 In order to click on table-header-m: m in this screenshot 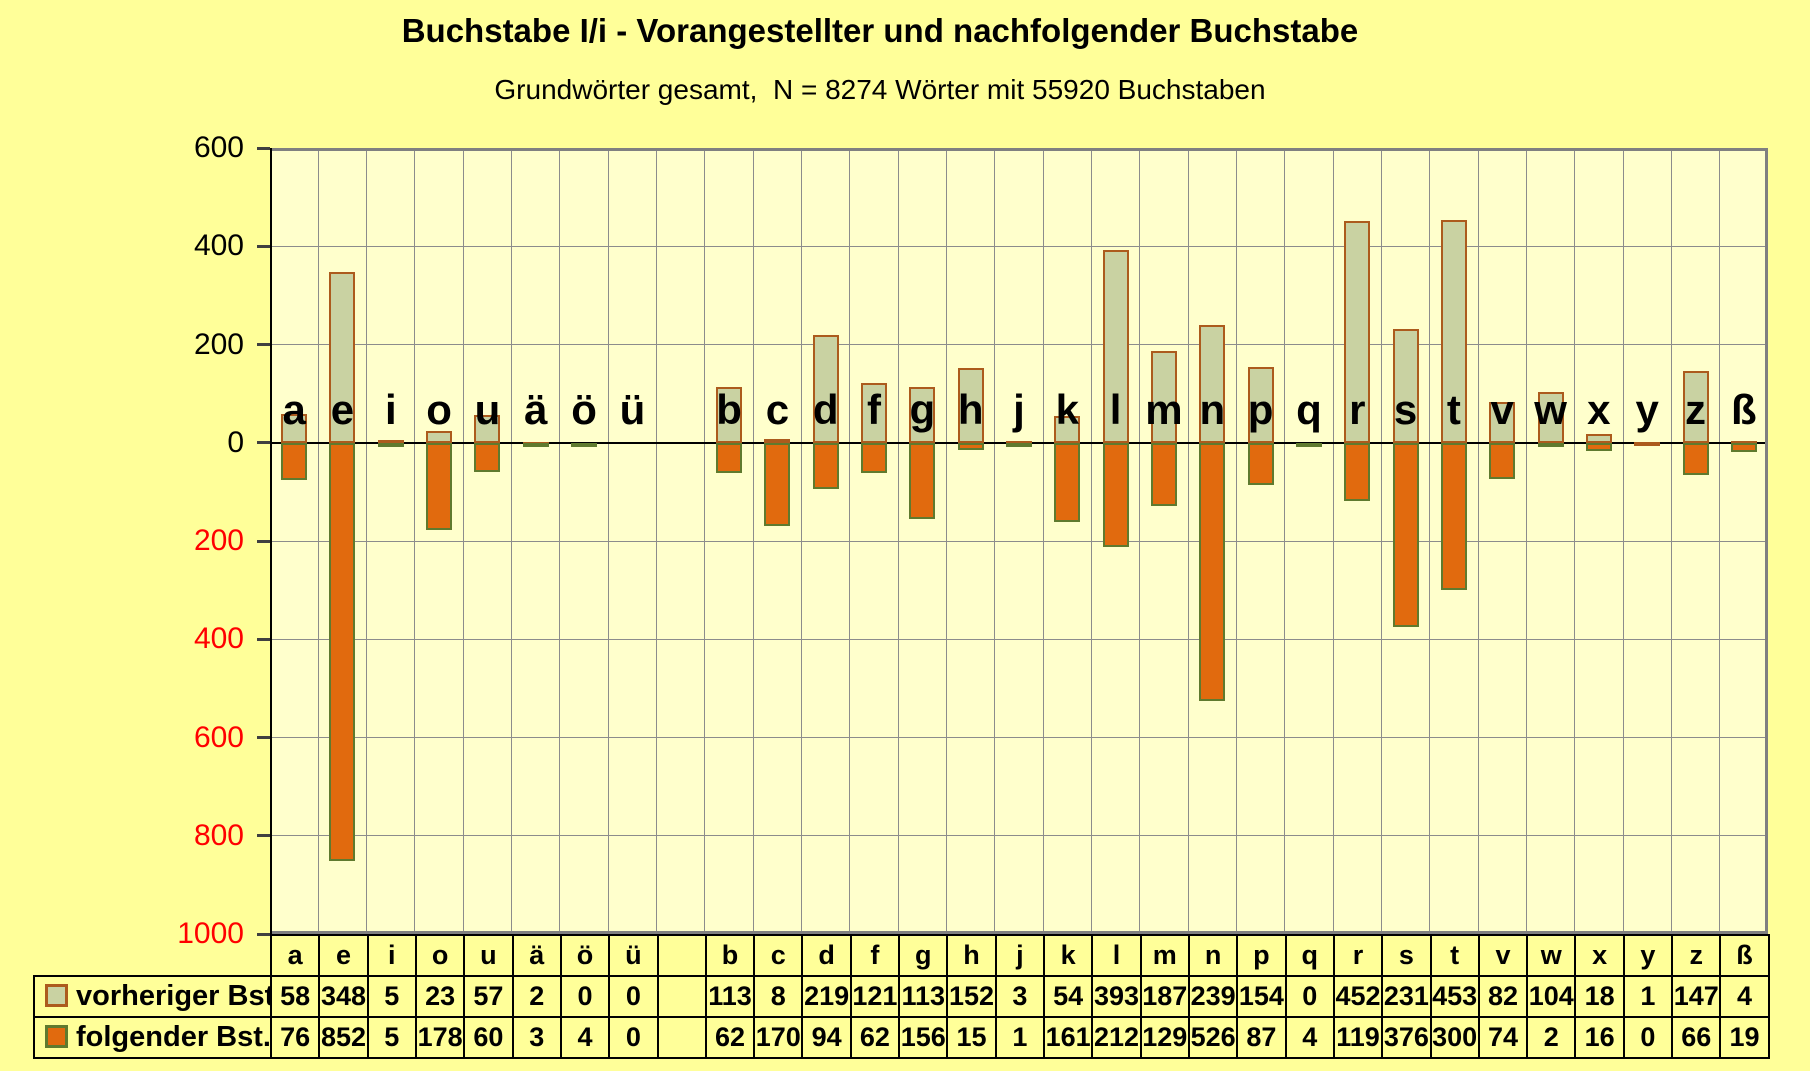, I will do `click(1164, 955)`.